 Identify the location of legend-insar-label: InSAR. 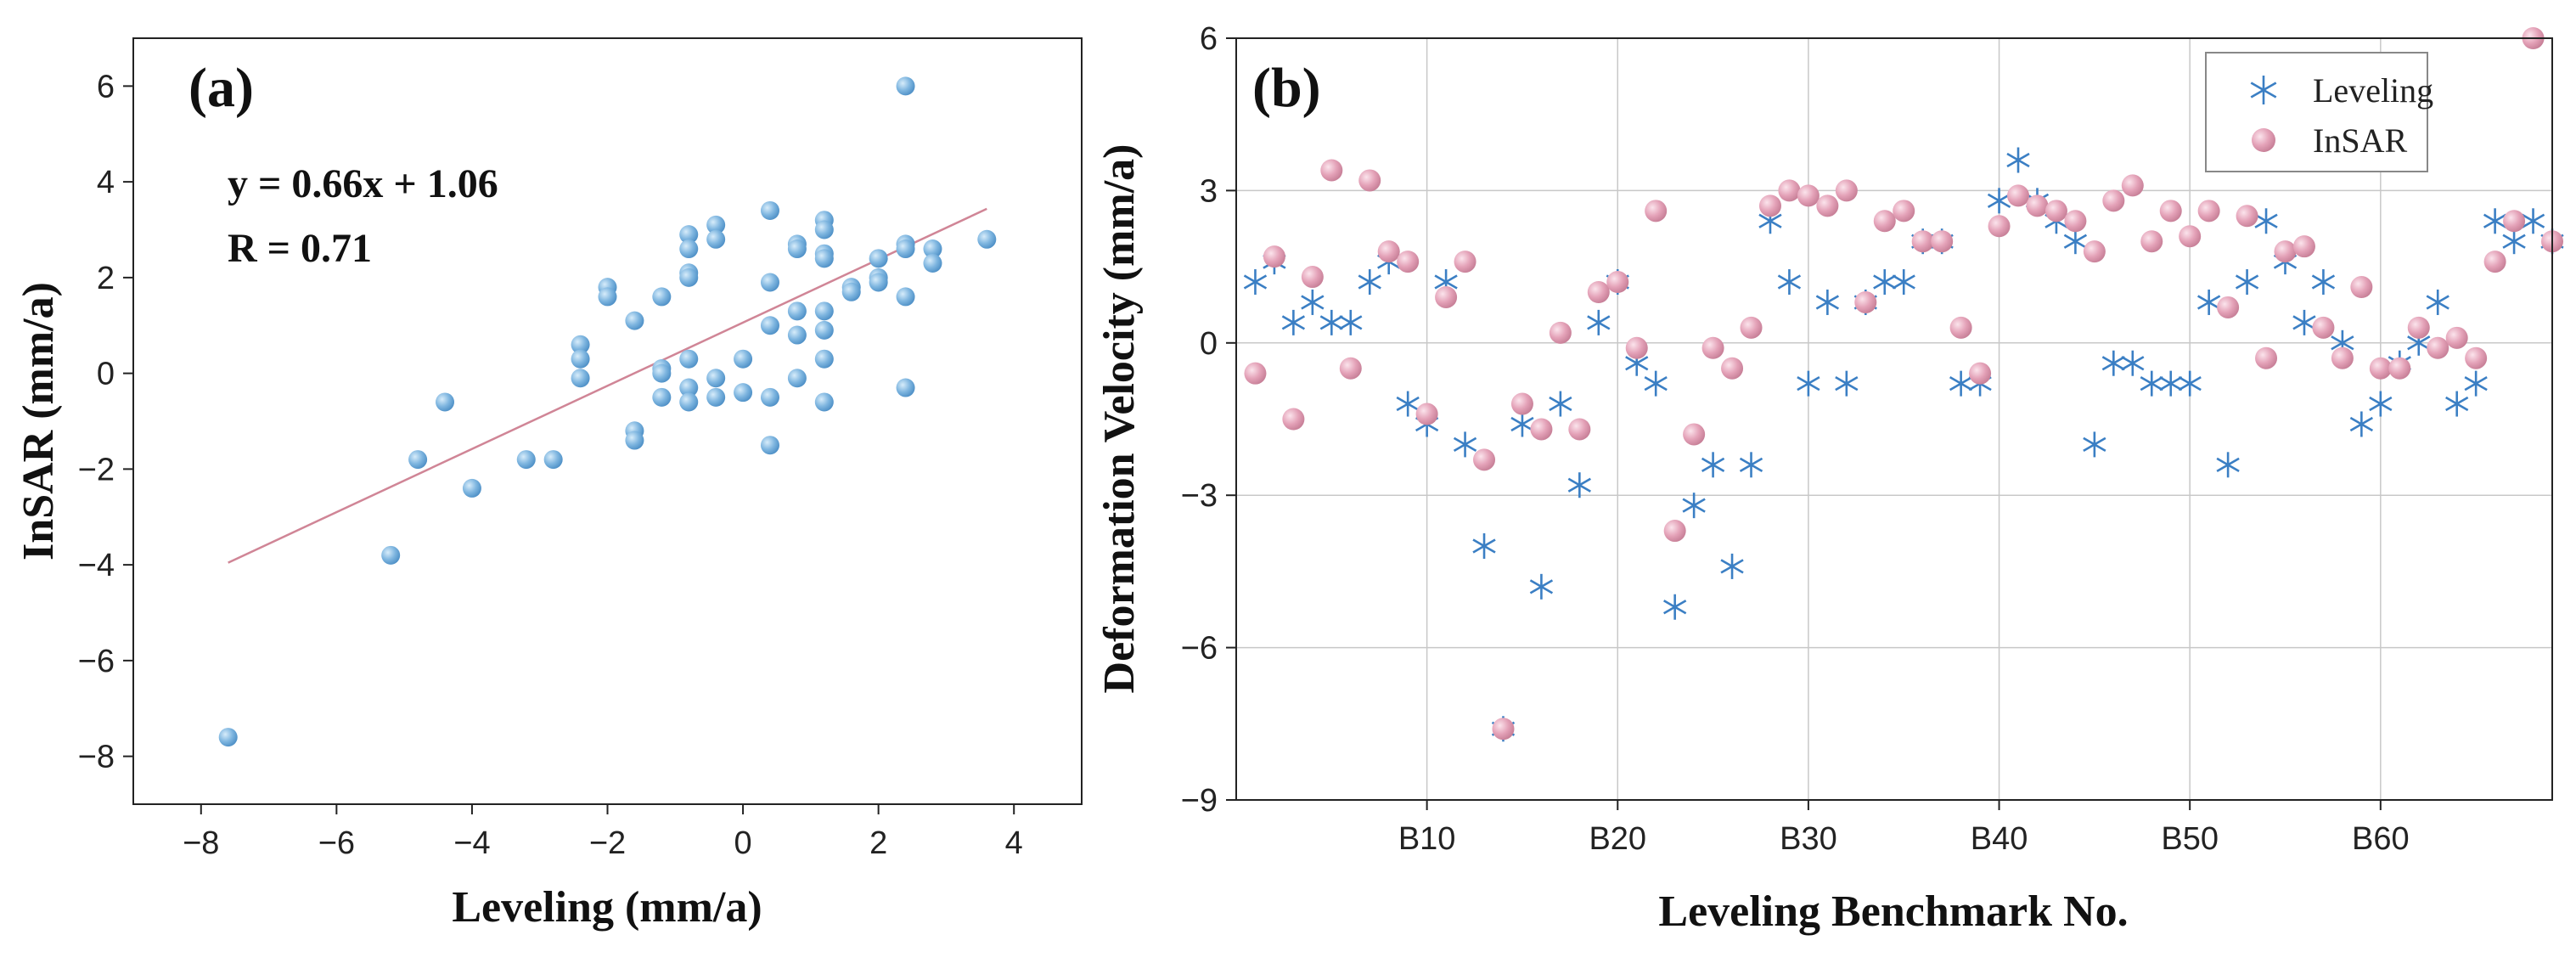
(2360, 140).